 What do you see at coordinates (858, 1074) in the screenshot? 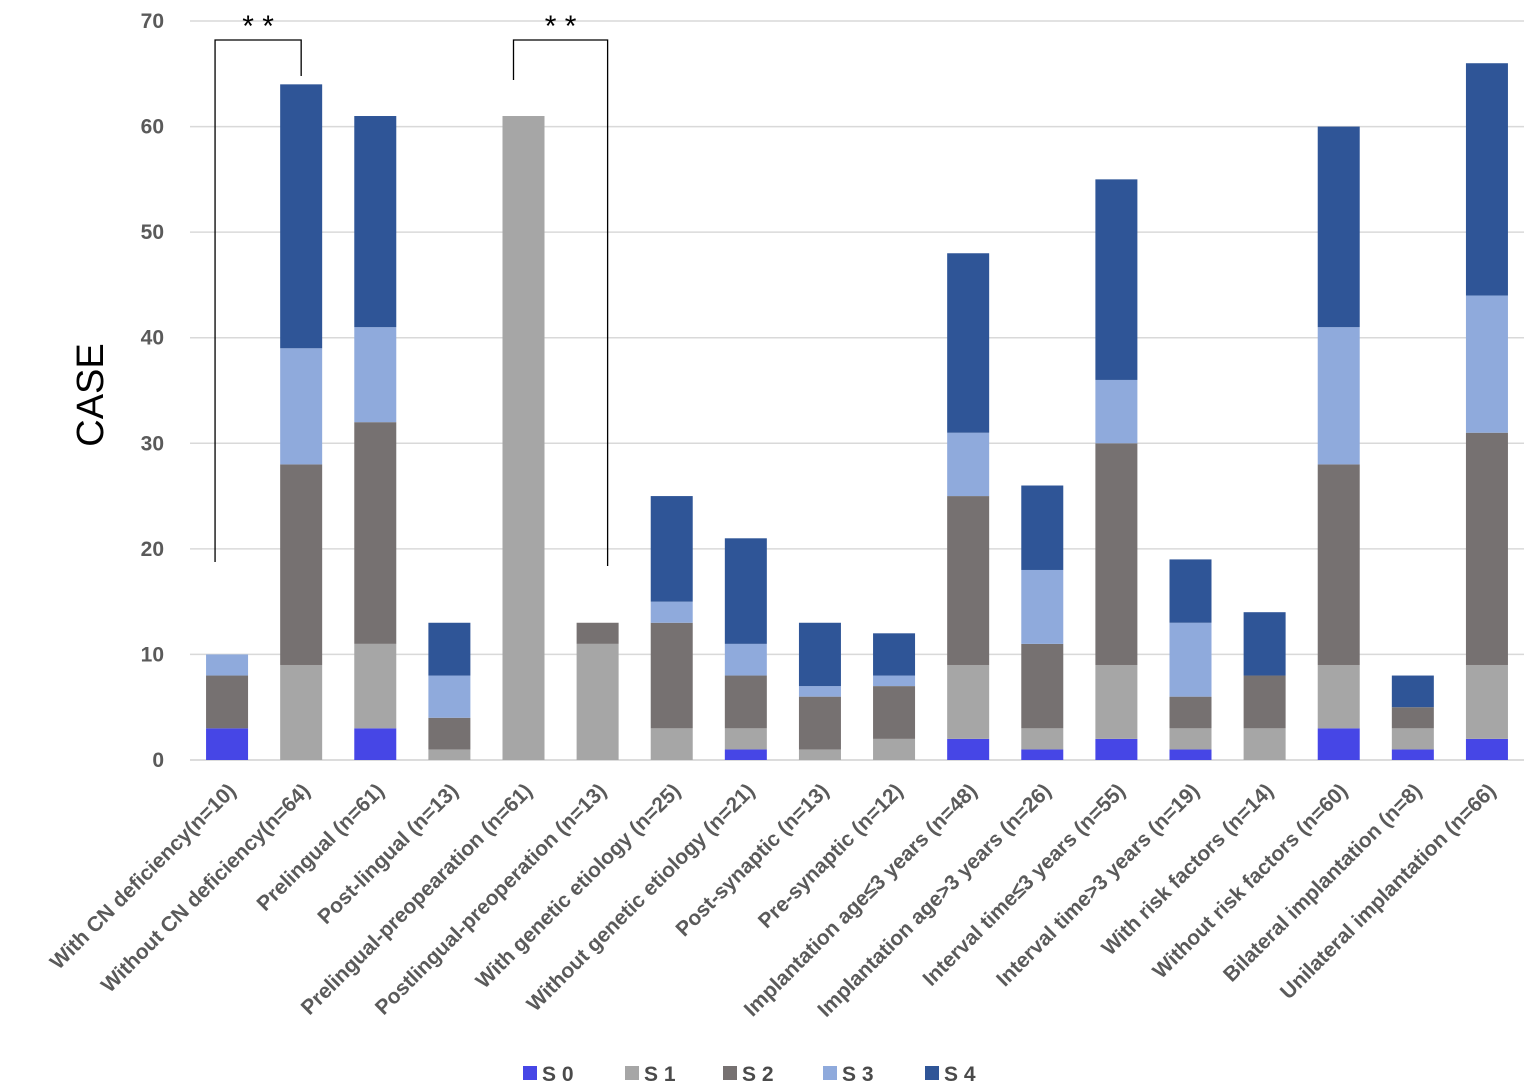
I see `legend-label: S 3` at bounding box center [858, 1074].